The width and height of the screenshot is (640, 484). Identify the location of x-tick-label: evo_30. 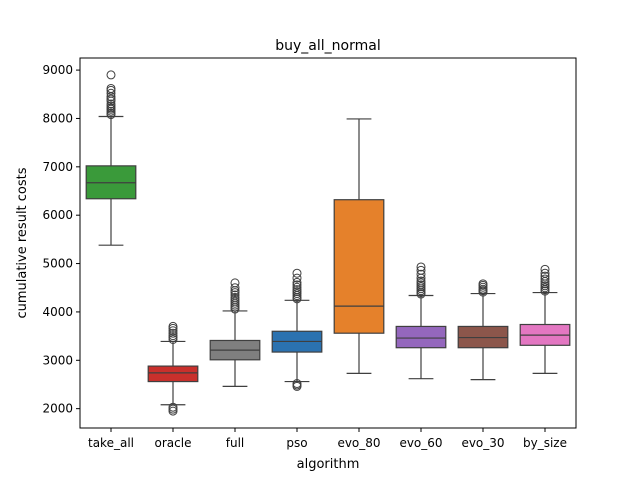
(482, 443).